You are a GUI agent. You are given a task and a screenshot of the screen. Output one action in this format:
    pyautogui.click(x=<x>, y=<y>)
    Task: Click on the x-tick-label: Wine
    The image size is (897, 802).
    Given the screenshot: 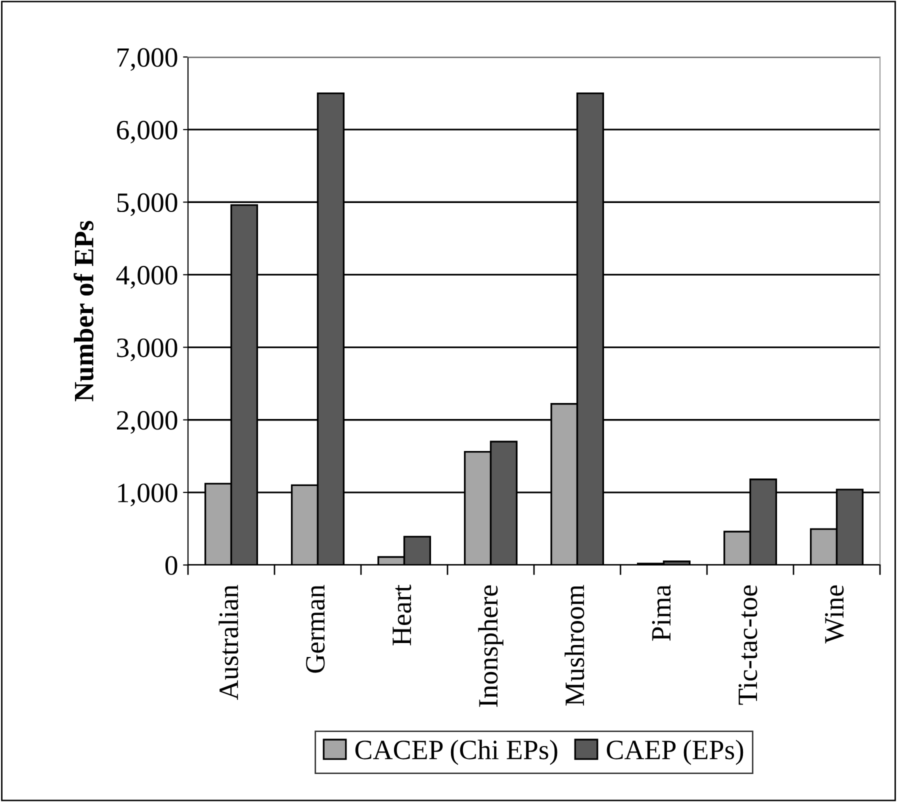 What is the action you would take?
    pyautogui.click(x=834, y=614)
    